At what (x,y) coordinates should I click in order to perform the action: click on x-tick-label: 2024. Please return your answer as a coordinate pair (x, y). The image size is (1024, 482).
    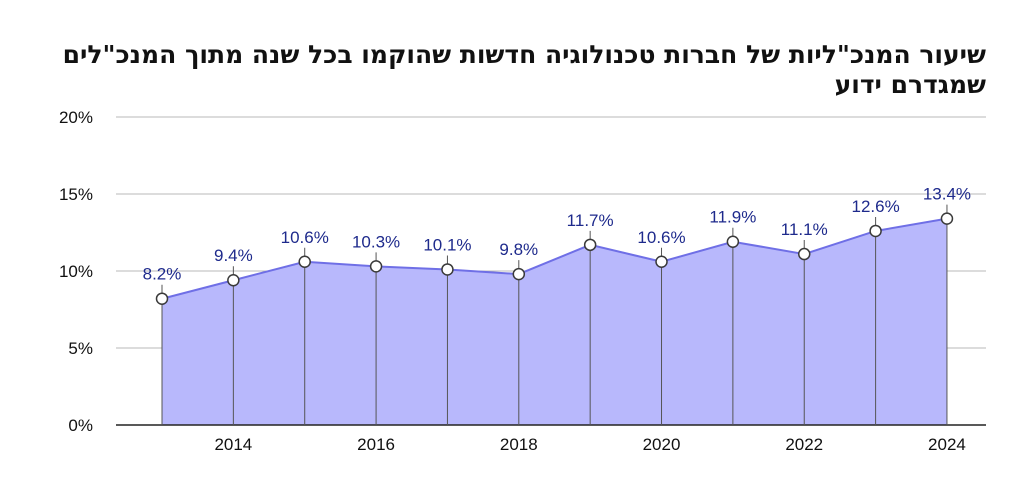
    Looking at the image, I should click on (947, 444).